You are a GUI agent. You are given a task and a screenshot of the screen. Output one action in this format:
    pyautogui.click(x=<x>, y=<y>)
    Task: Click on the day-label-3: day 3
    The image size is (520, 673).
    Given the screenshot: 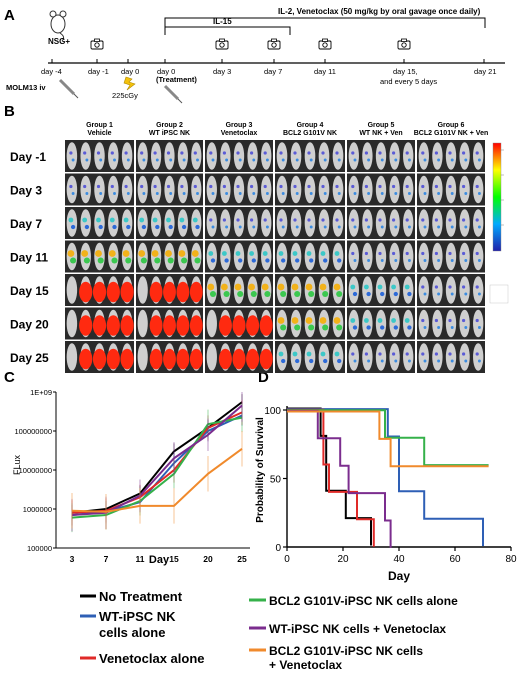 What is the action you would take?
    pyautogui.click(x=222, y=71)
    